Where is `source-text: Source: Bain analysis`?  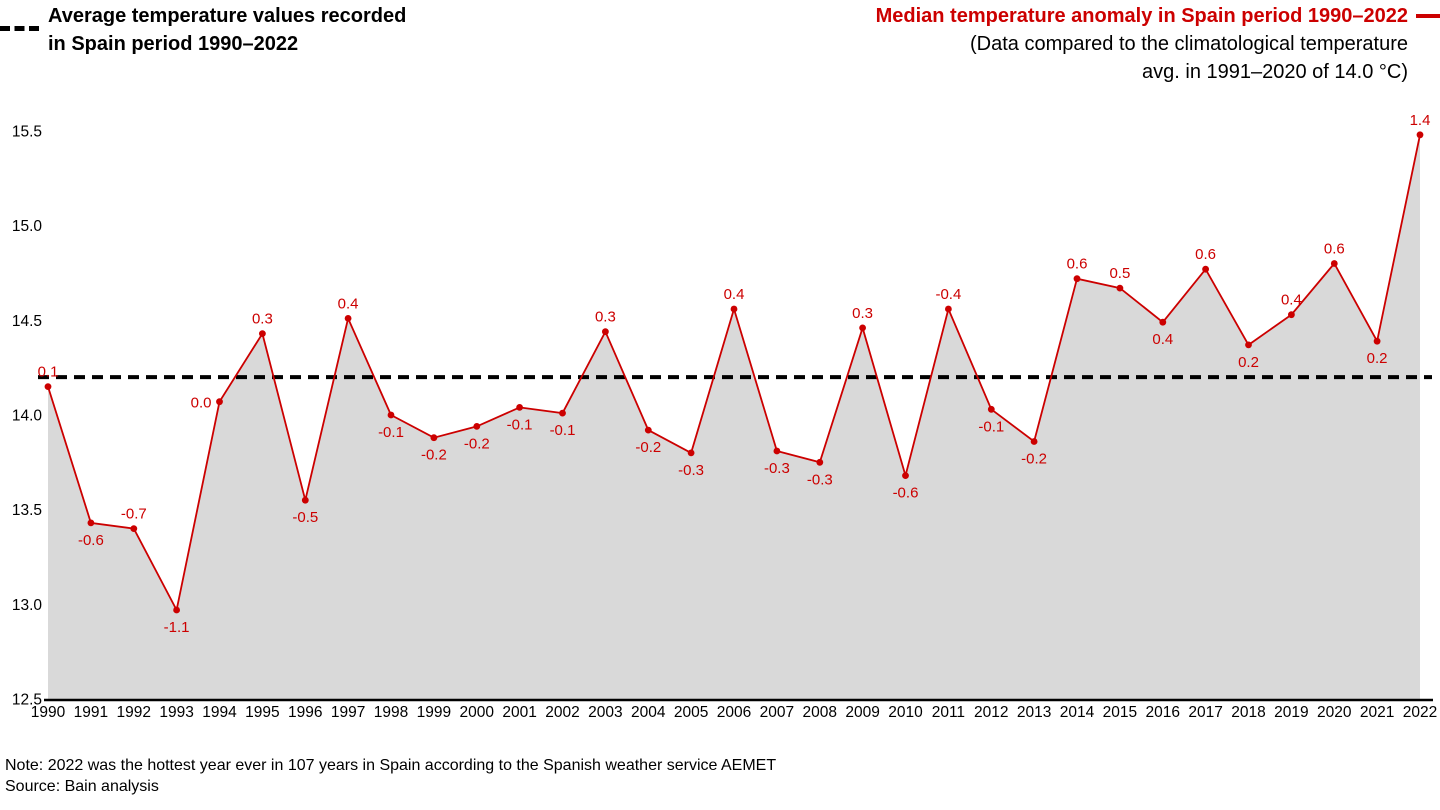 source-text: Source: Bain analysis is located at coordinates (82, 786).